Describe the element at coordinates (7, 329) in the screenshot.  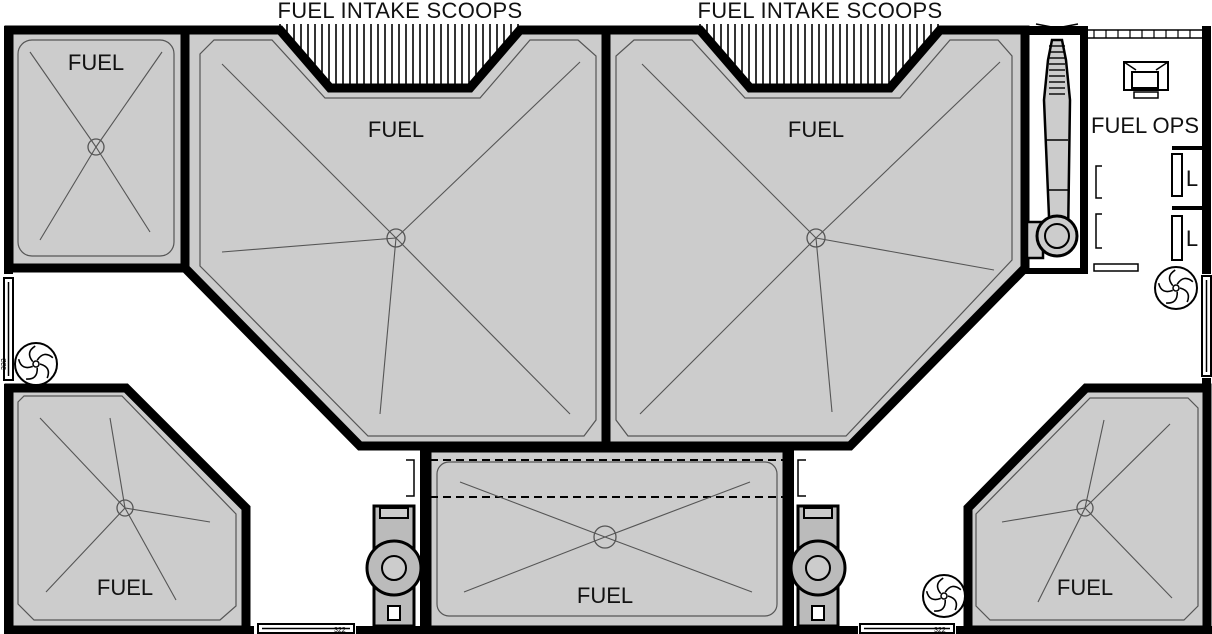
I see `door-left-wall: 322` at that location.